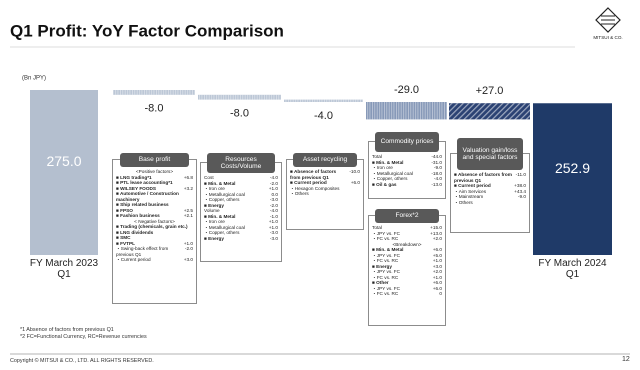  Describe the element at coordinates (407, 278) in the screenshot. I see `factor-row: ・FC vs. RC +1.0` at that location.